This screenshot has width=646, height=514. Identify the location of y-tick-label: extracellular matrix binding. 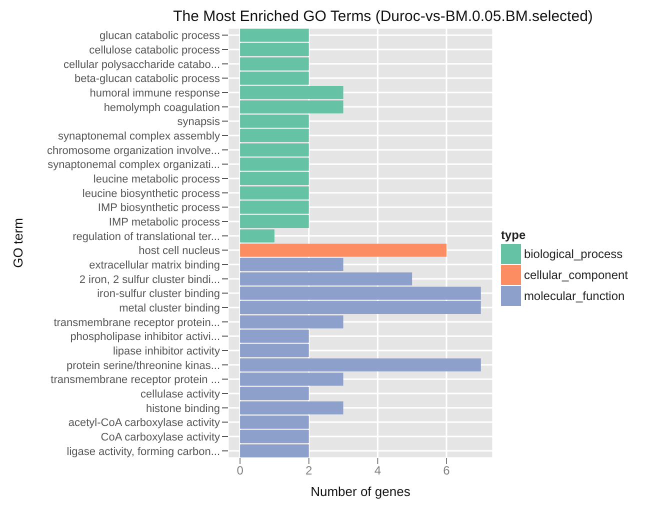
(154, 266).